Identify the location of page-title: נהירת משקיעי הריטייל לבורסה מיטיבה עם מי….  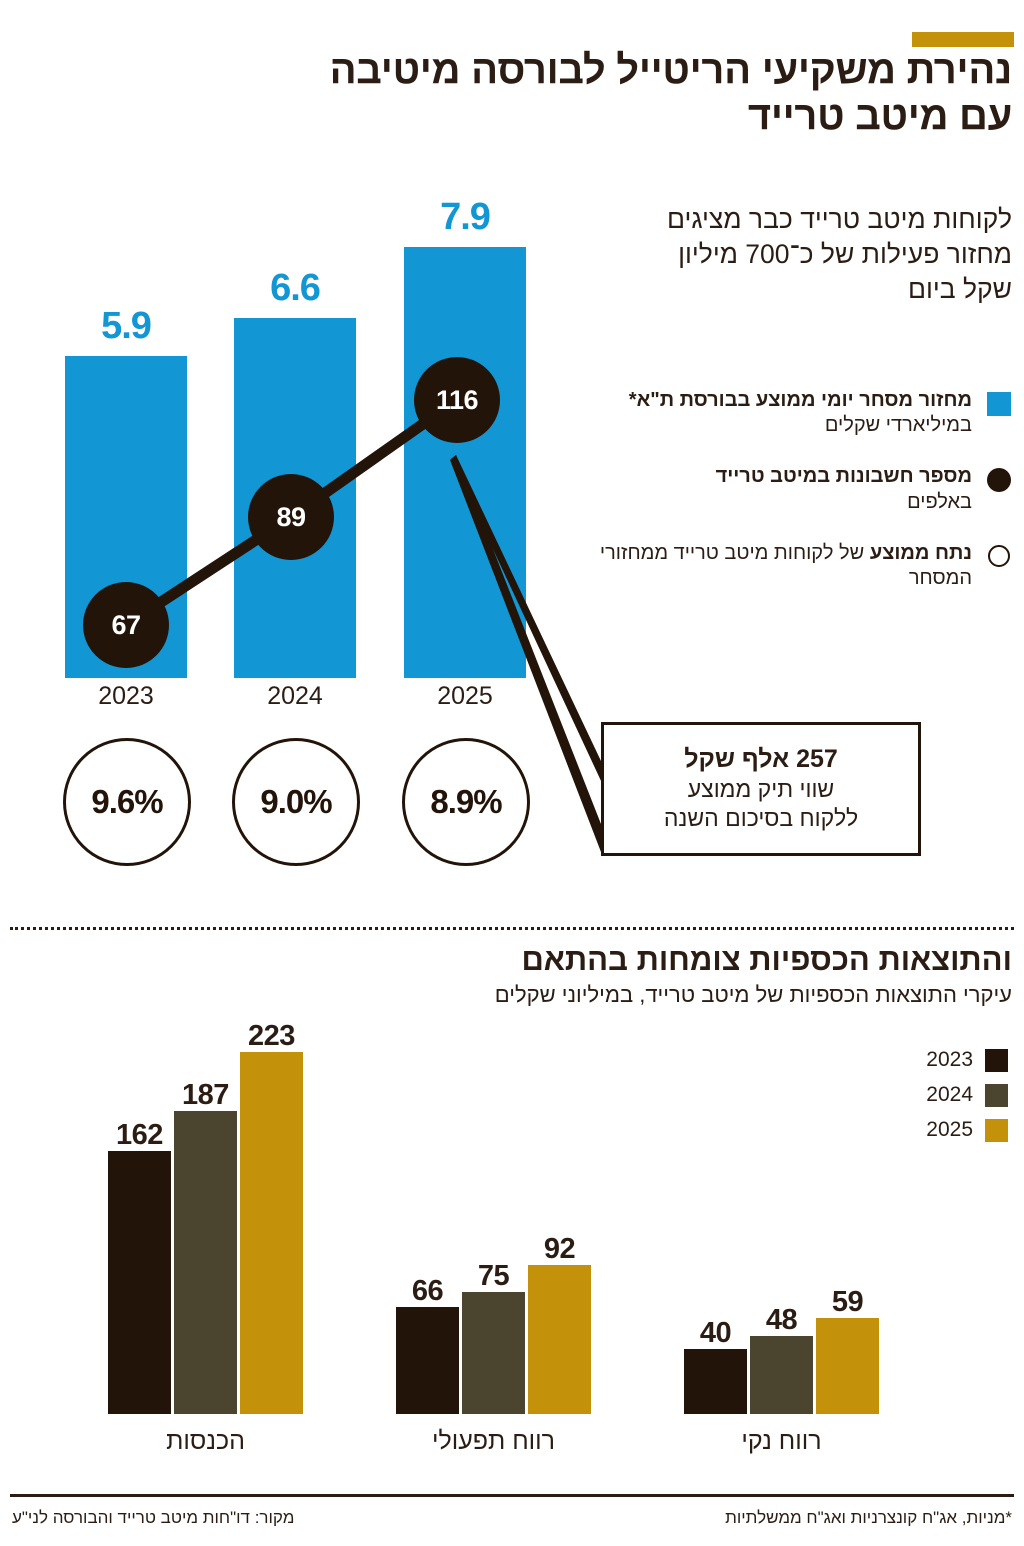
(671, 93).